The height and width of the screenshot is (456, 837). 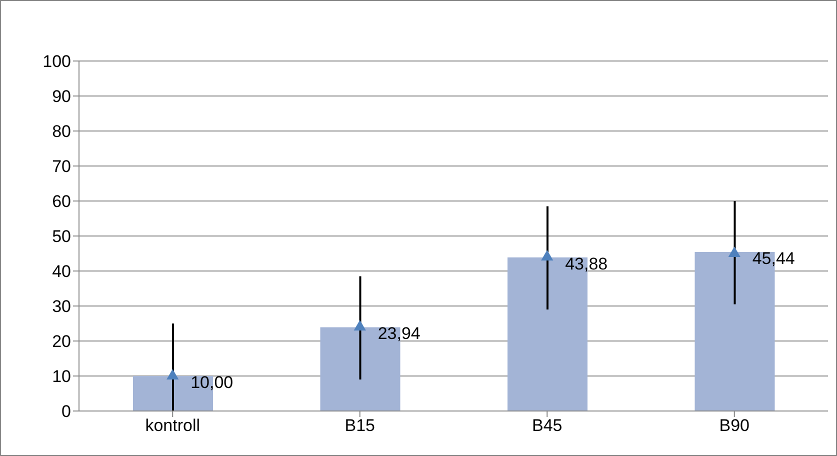 I want to click on y-tick-label: 90, so click(x=61, y=96).